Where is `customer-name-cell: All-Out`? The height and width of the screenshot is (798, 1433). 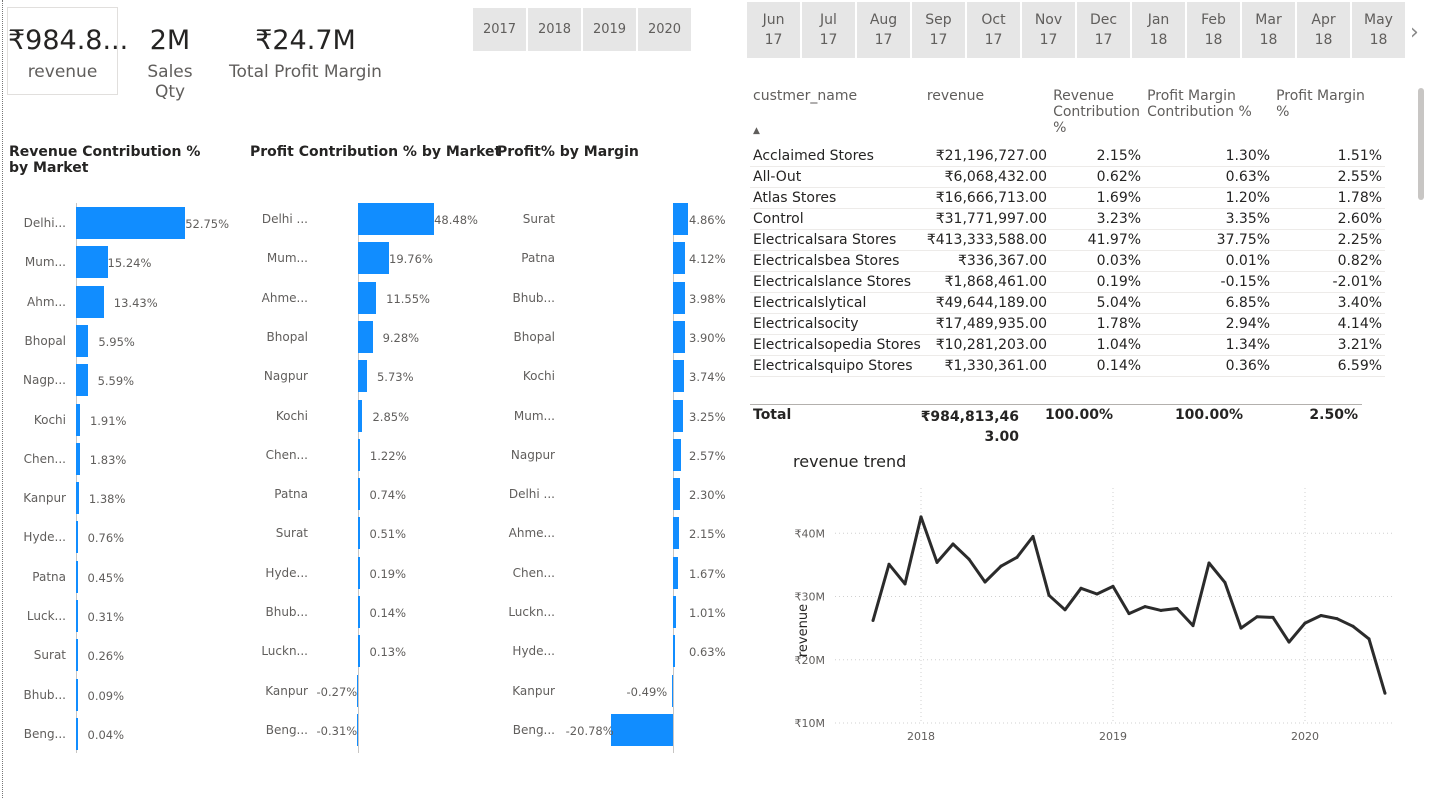 customer-name-cell: All-Out is located at coordinates (837, 177).